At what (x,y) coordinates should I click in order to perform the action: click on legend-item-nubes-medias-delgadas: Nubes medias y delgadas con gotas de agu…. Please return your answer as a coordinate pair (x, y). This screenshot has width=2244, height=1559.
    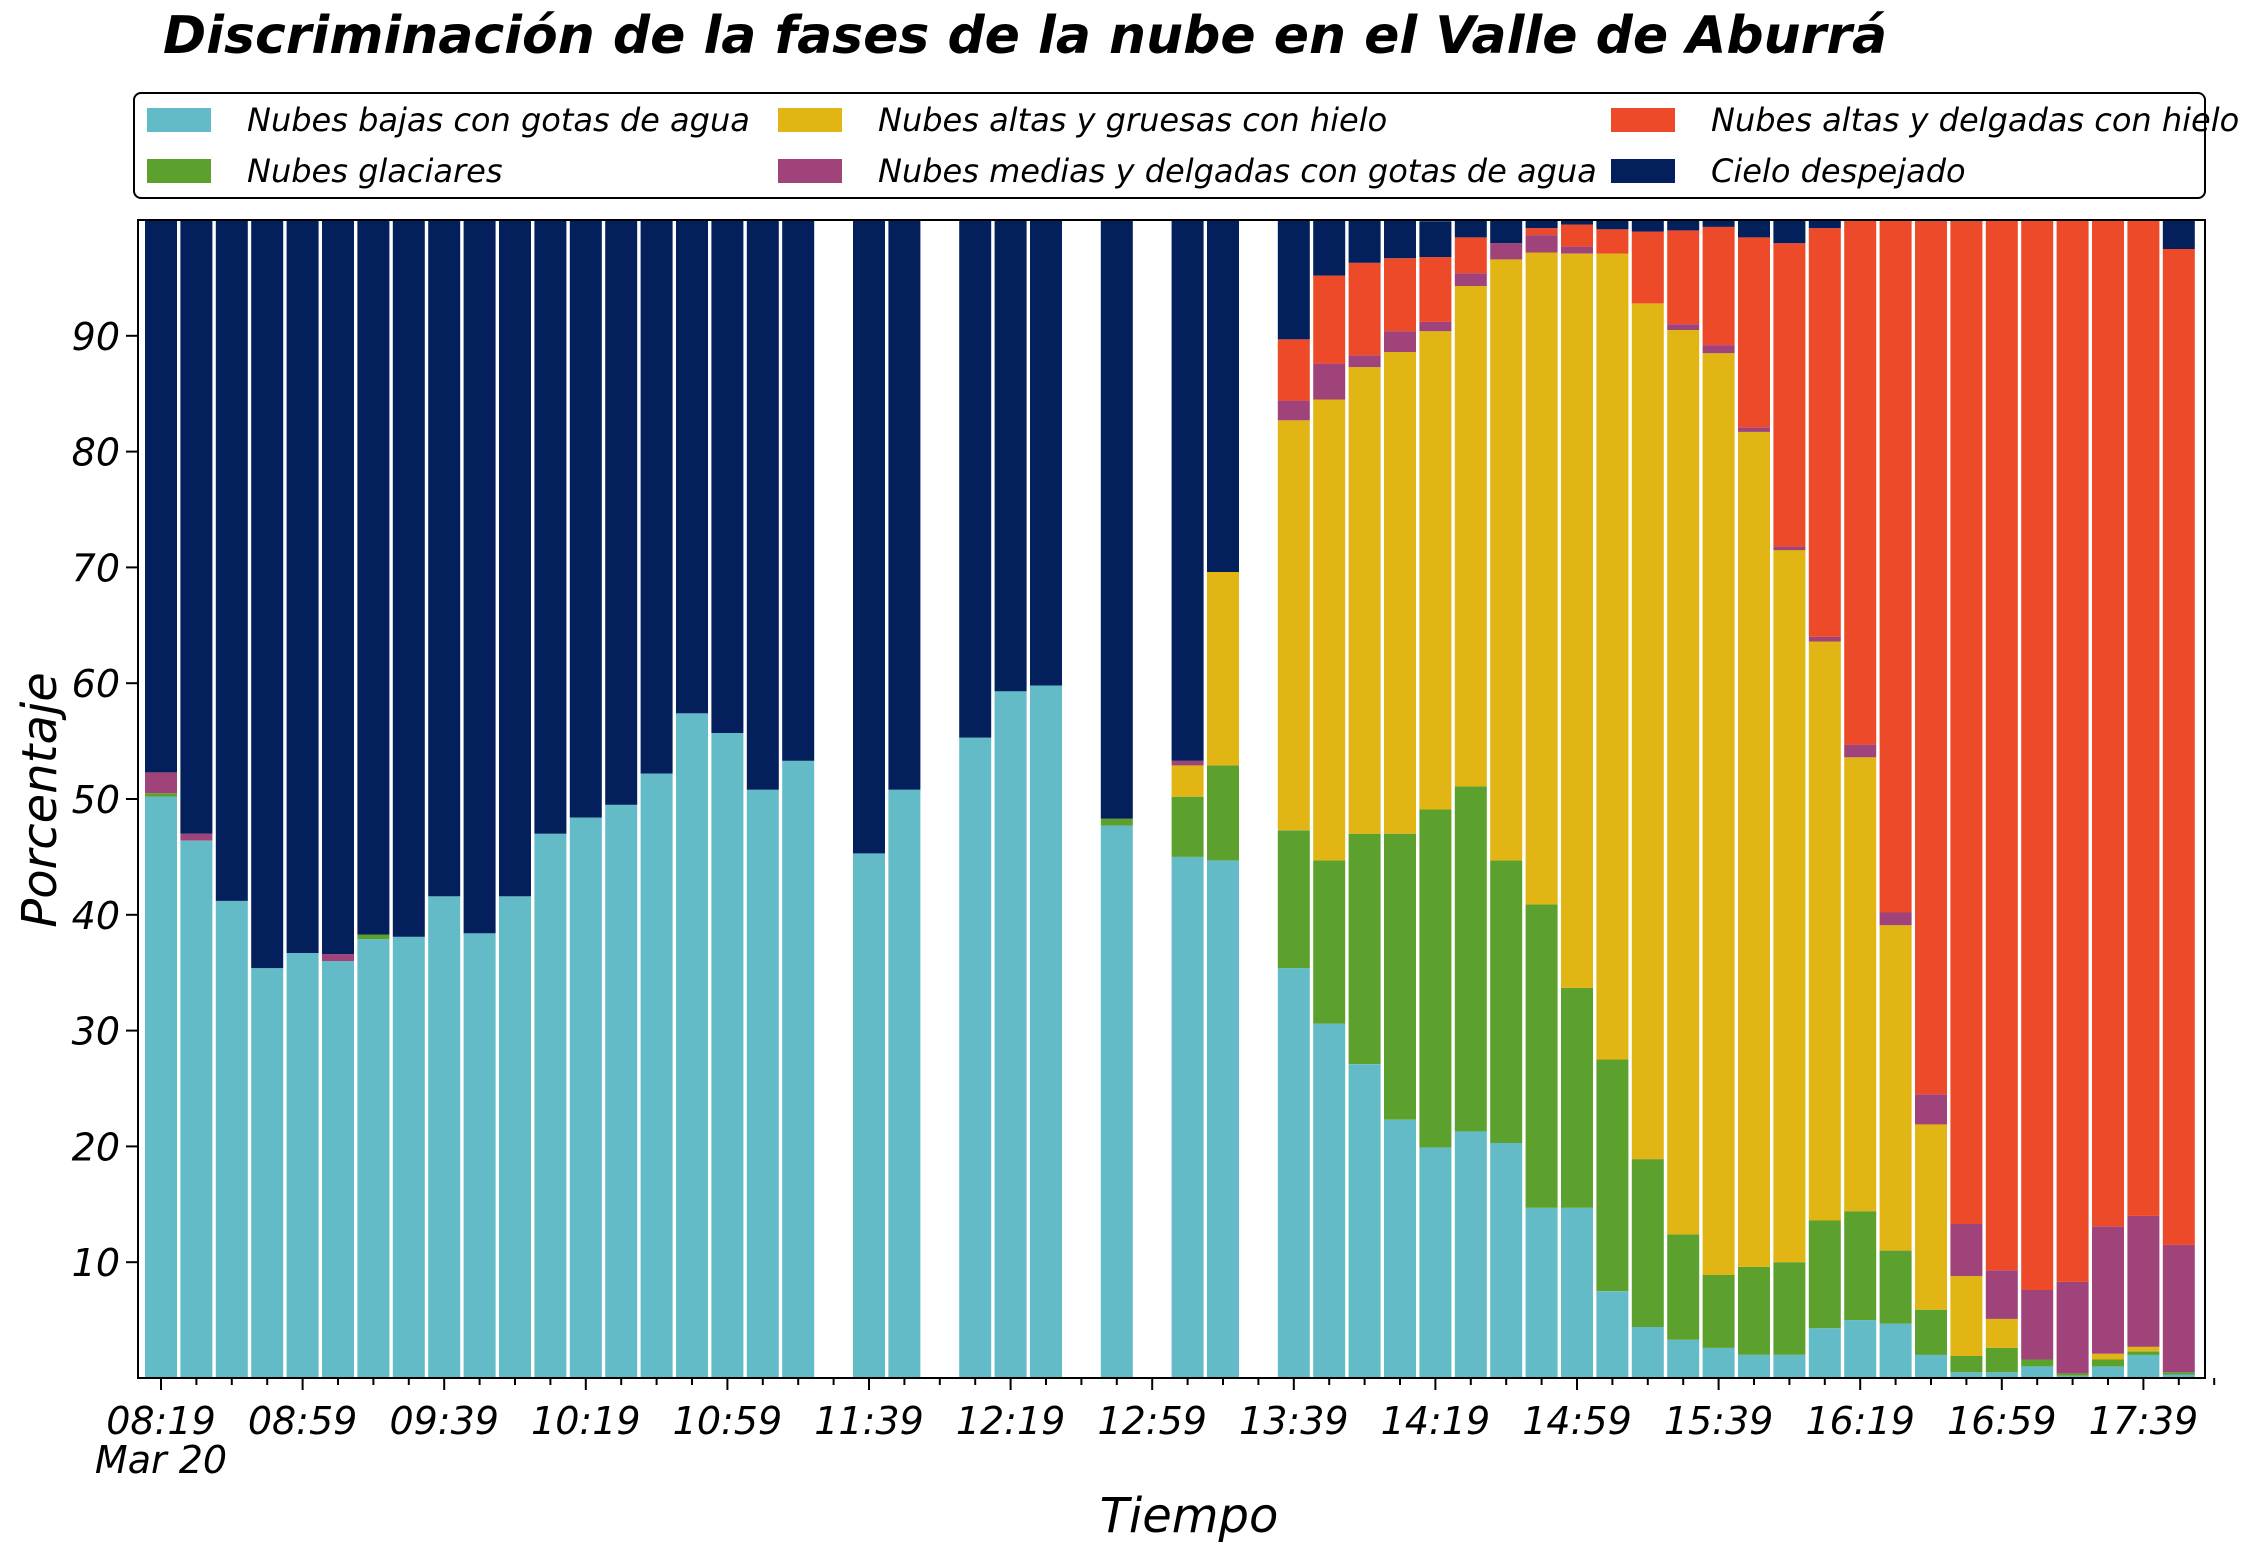
    Looking at the image, I should click on (1187, 171).